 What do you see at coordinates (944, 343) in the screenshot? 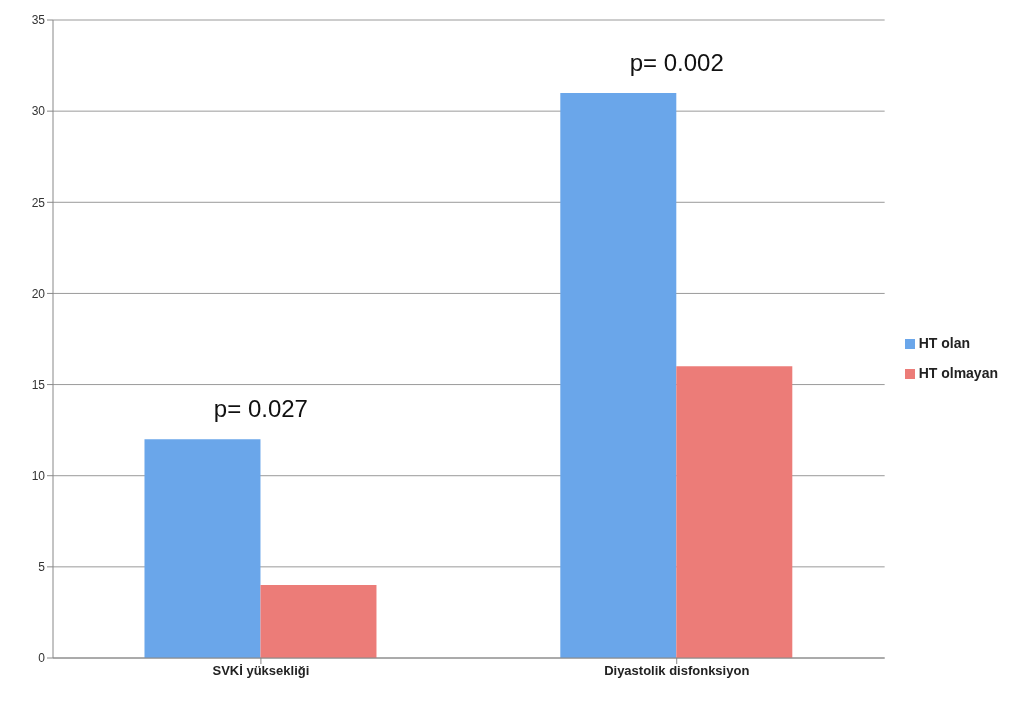
I see `legend-label: HT olan` at bounding box center [944, 343].